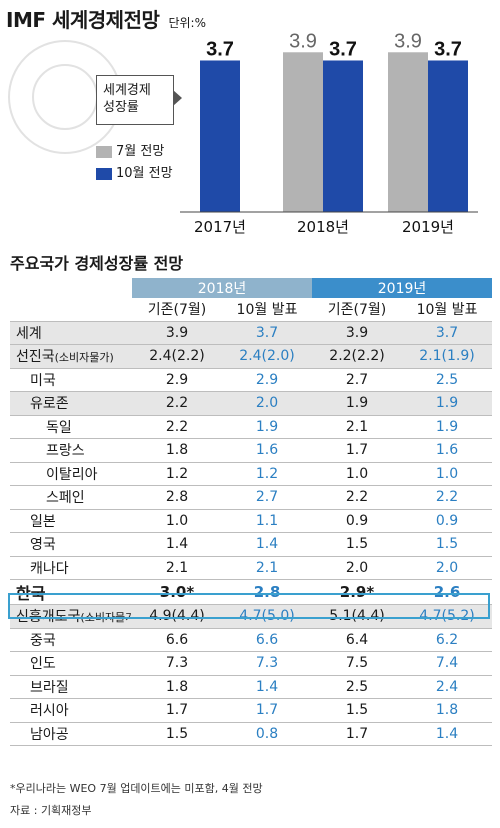  Describe the element at coordinates (177, 380) in the screenshot. I see `table-cell: 2.9` at that location.